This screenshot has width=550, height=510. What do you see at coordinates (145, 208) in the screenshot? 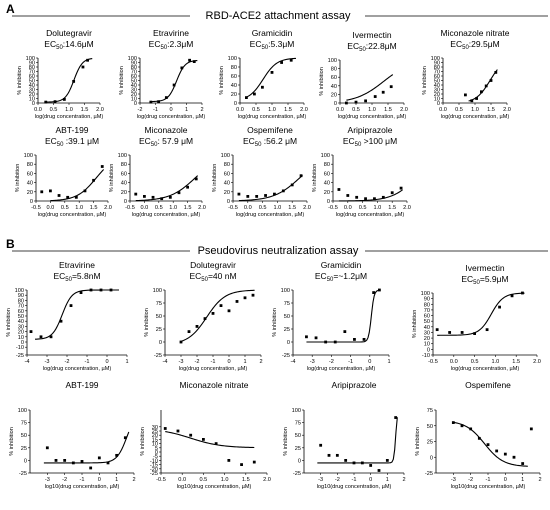
I see `panelA-plots-6-x-tick-label: 0.0` at bounding box center [145, 208].